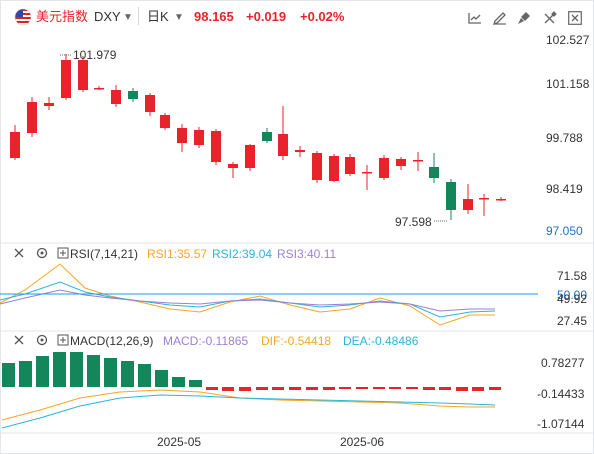  I want to click on macd-axis-tick: 0.78277, so click(563, 363).